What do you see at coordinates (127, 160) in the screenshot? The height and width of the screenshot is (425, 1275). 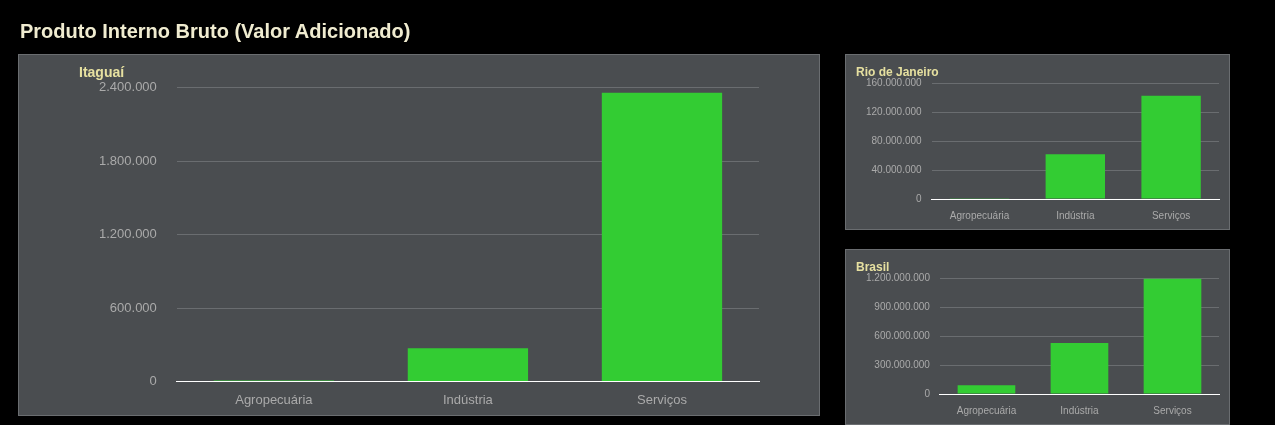 I see `y-tick-label: 1.800.000` at bounding box center [127, 160].